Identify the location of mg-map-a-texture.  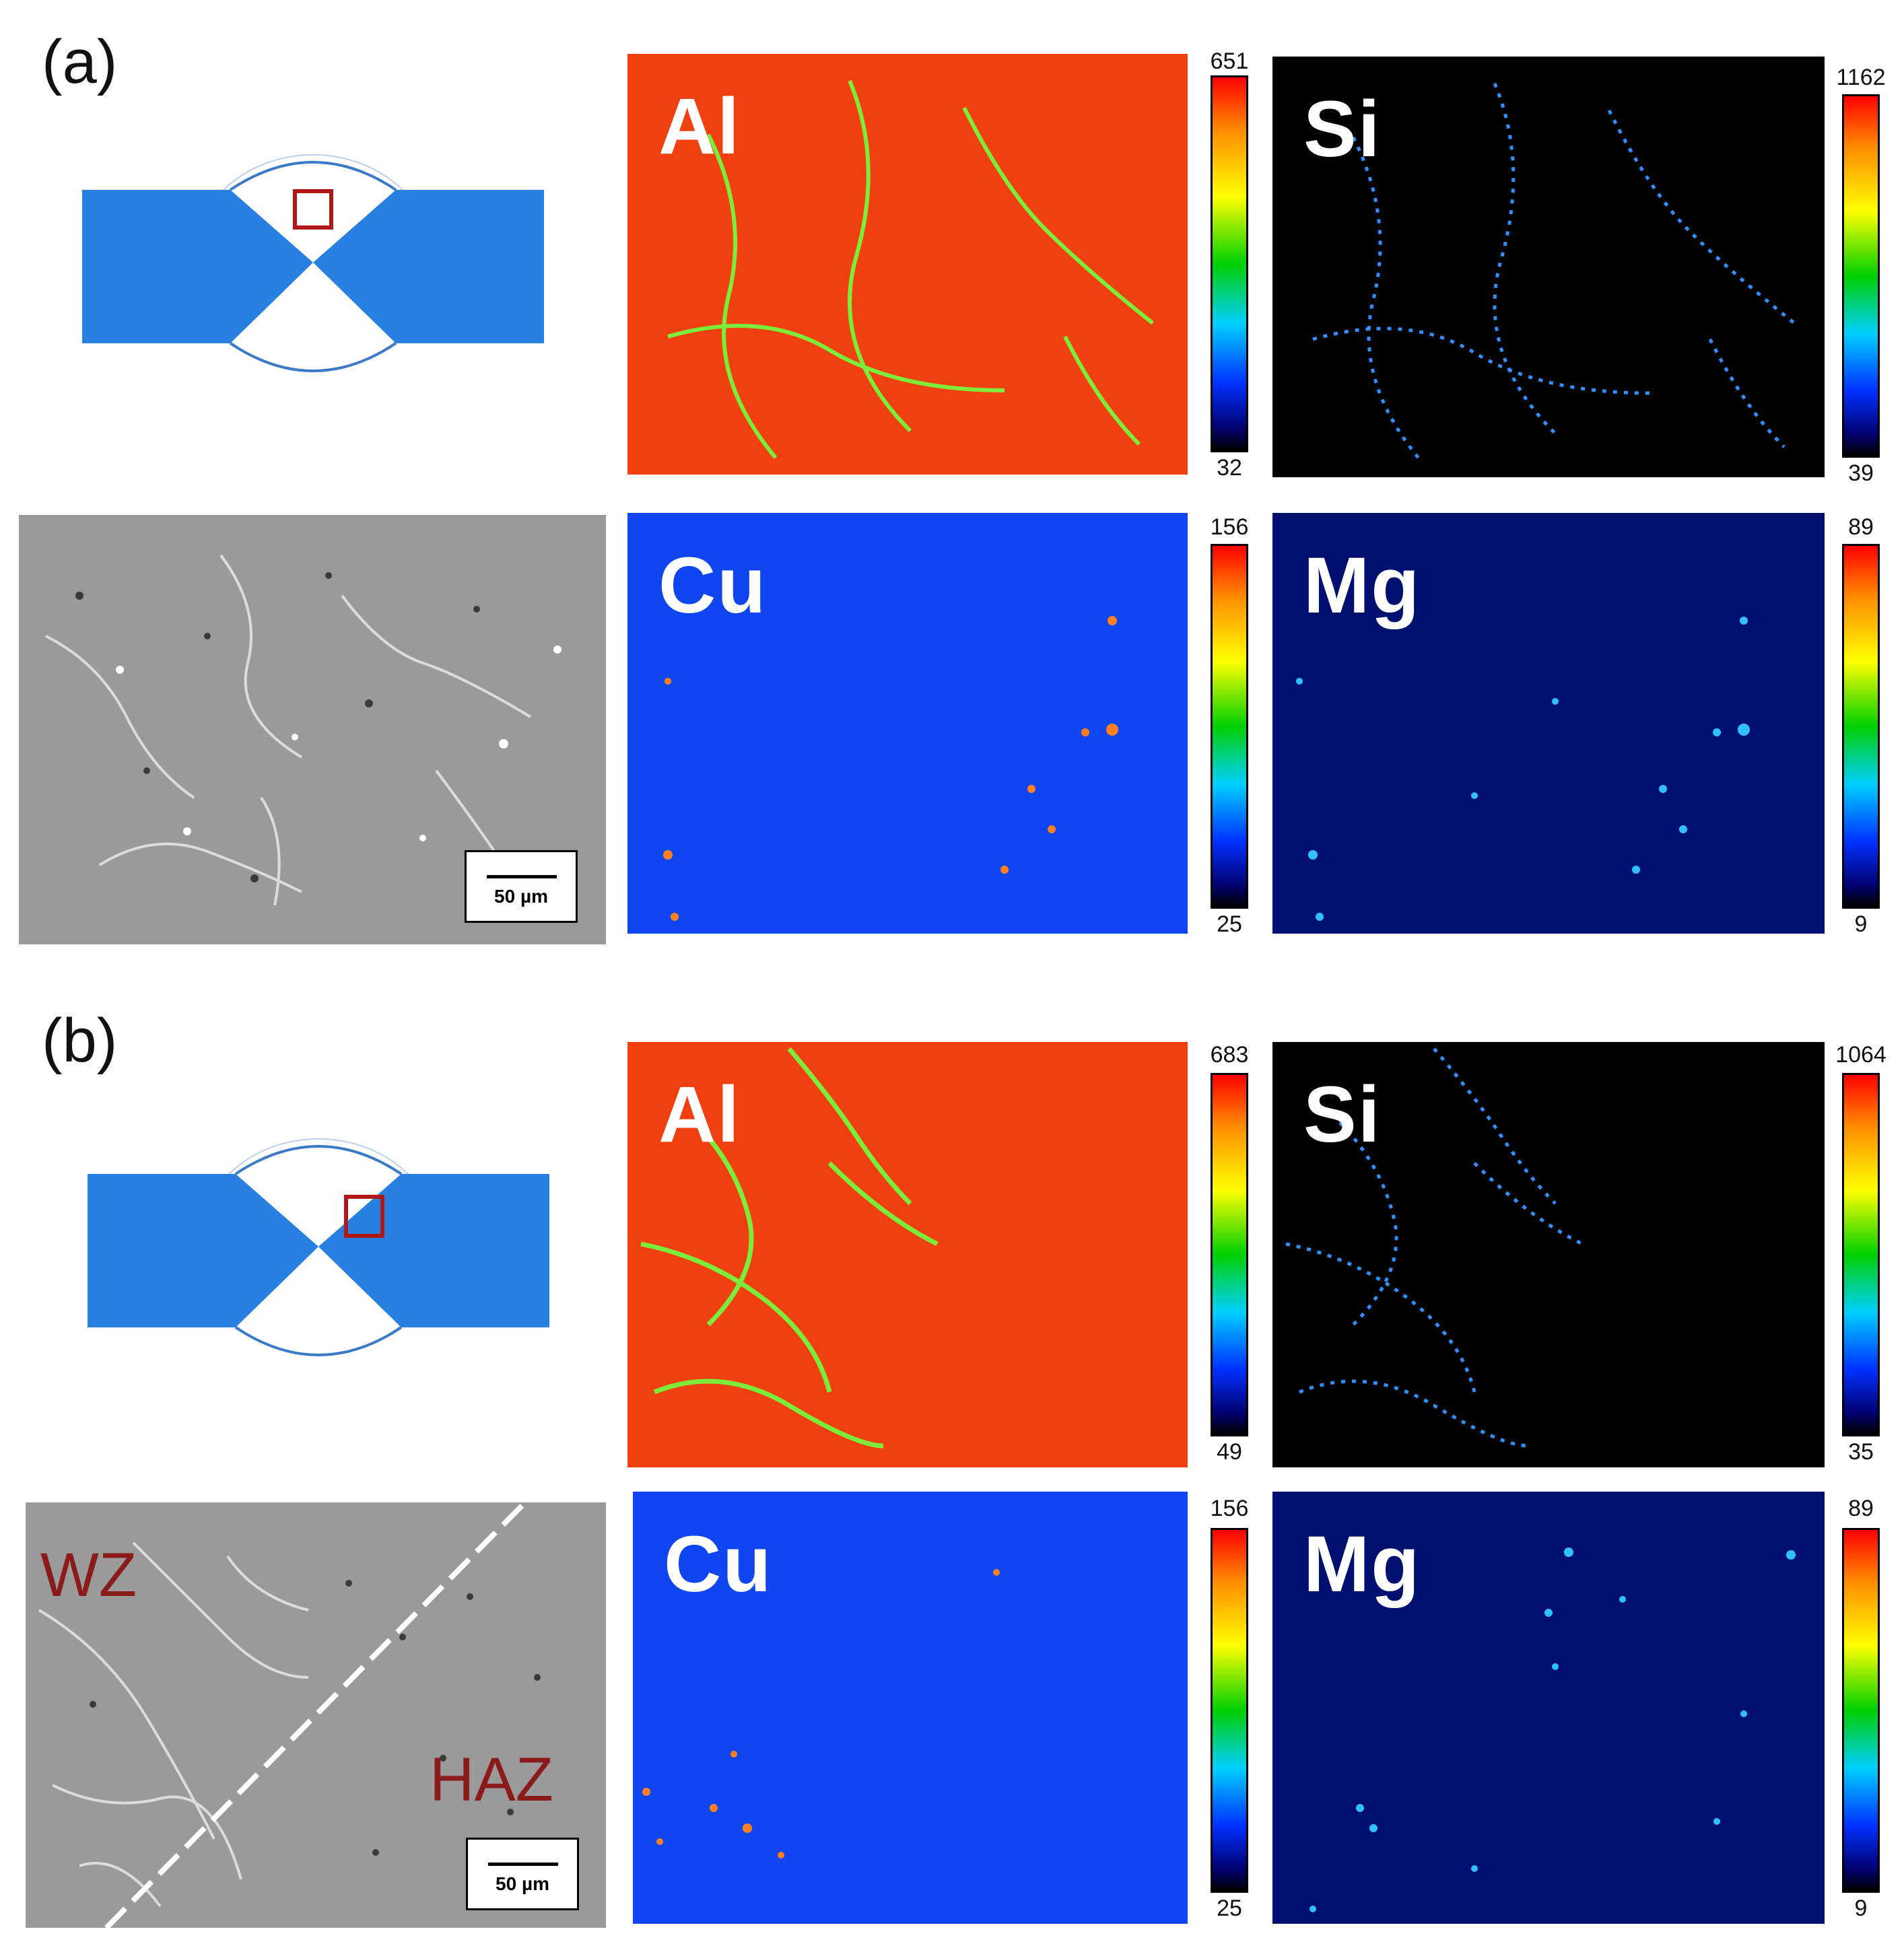
(1549, 723).